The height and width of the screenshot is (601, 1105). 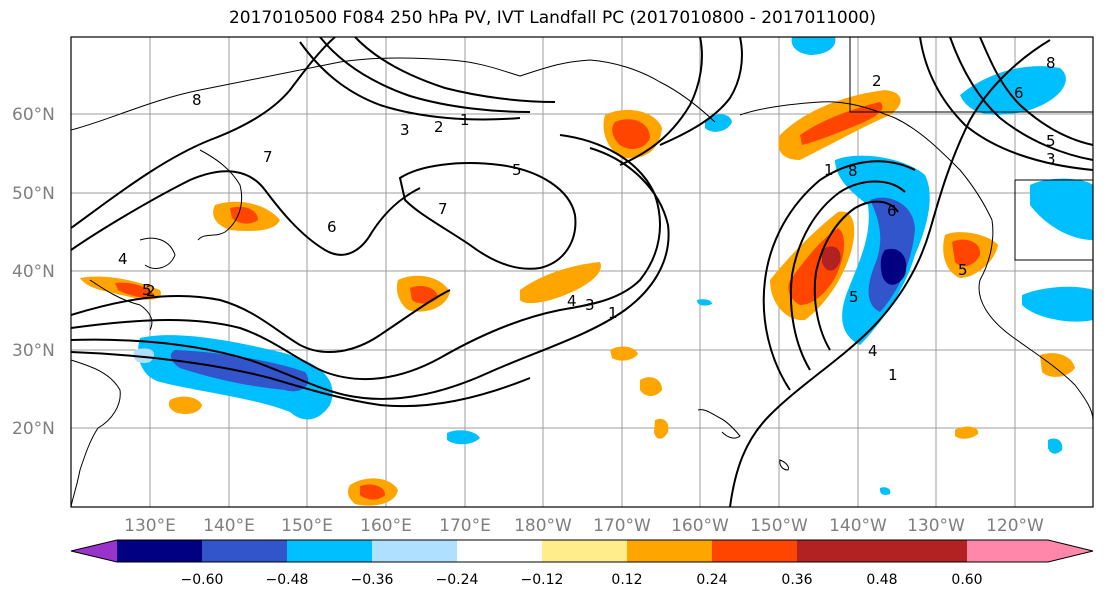 I want to click on lon-tick-label: 150°E, so click(x=307, y=526).